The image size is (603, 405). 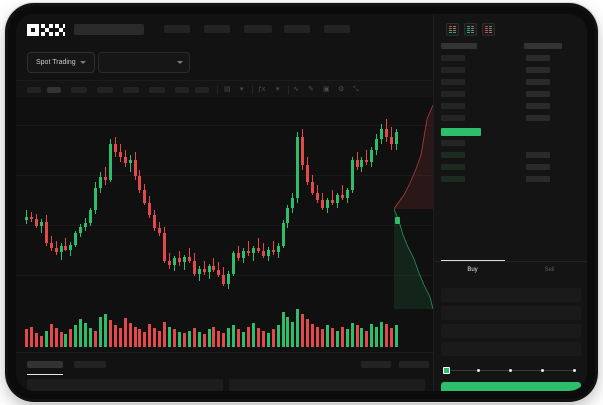 What do you see at coordinates (472, 270) in the screenshot?
I see `tab-buy: Buy` at bounding box center [472, 270].